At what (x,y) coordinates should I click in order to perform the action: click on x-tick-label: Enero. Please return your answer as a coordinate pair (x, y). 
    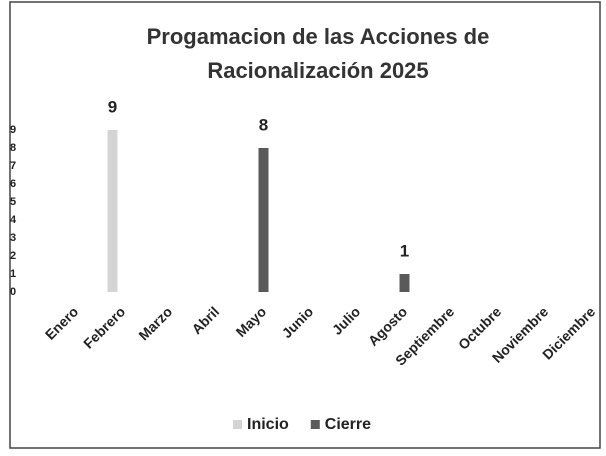
    Looking at the image, I should click on (61, 322).